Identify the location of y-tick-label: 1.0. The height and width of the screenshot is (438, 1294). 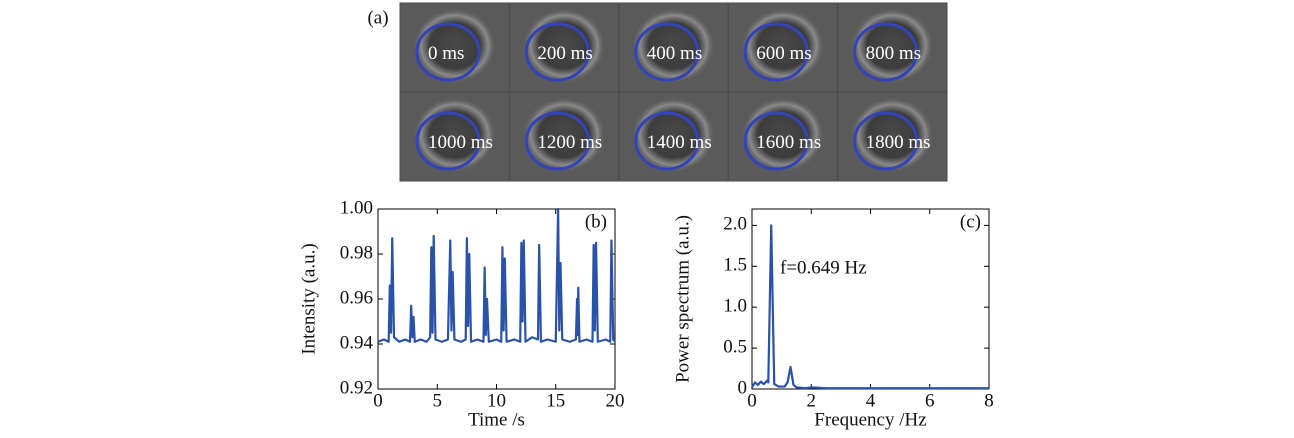
(735, 306).